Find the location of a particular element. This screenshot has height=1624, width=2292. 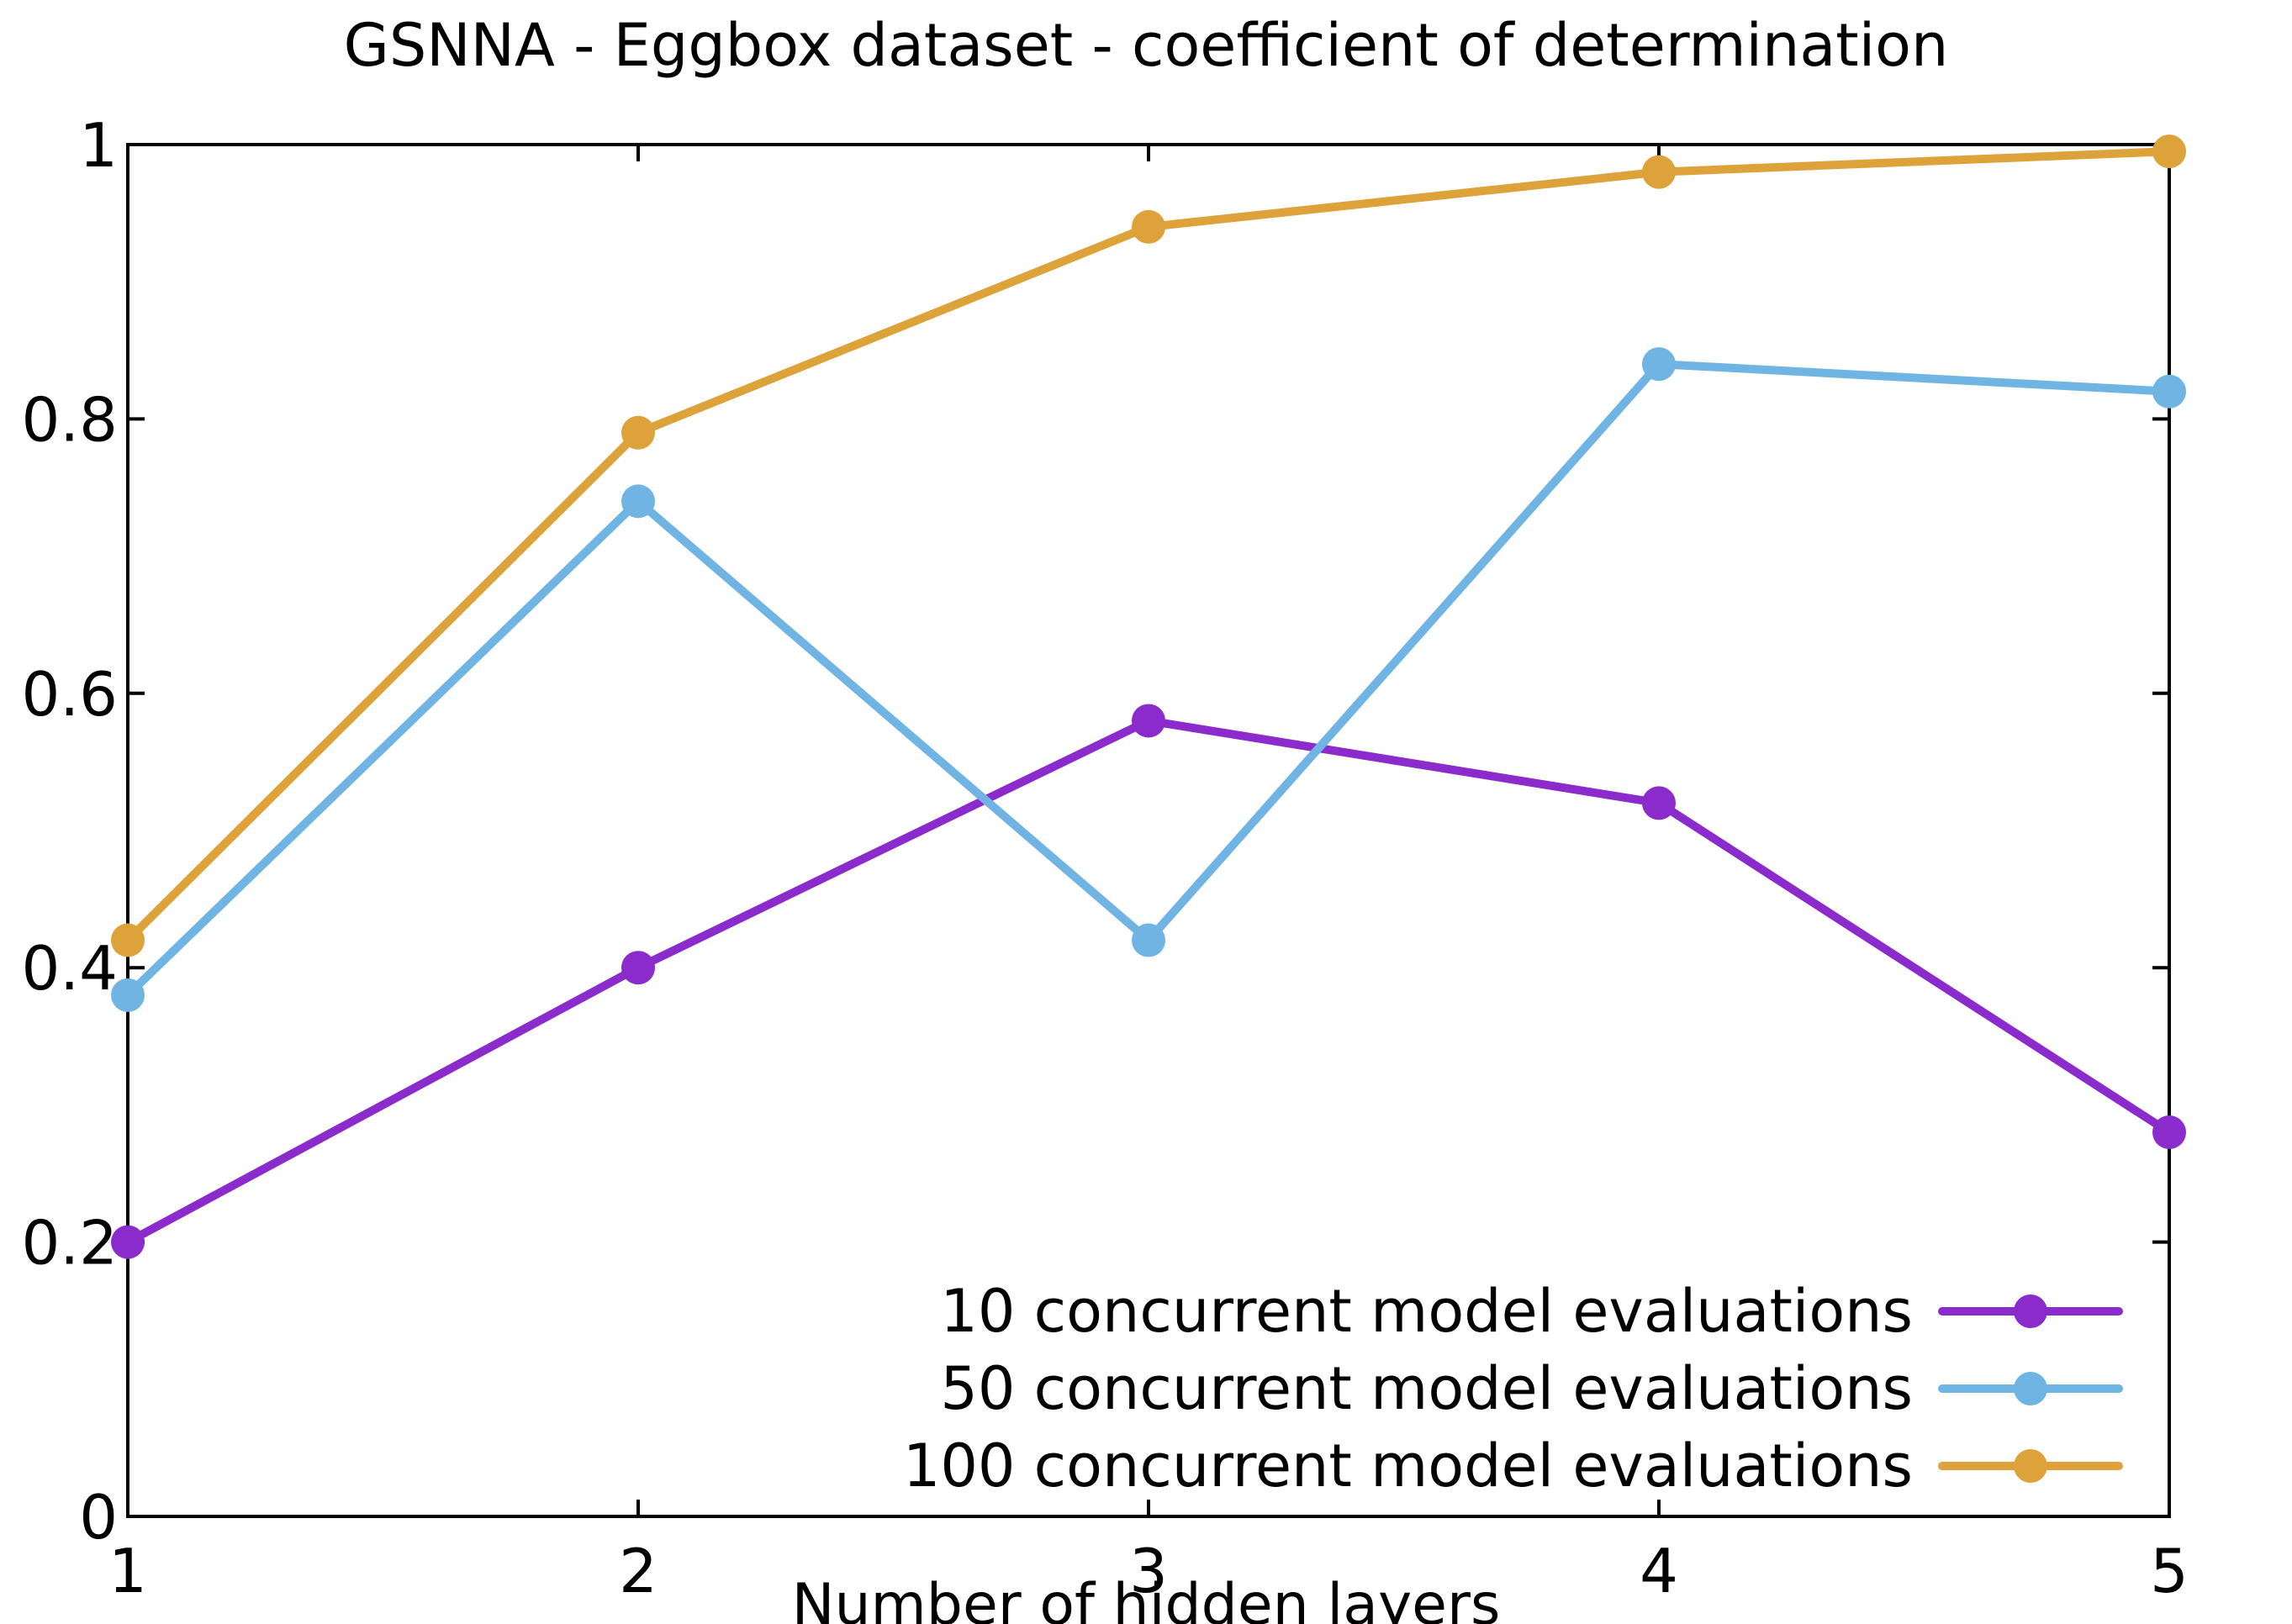

y-tick-label: 0.6 is located at coordinates (70, 694).